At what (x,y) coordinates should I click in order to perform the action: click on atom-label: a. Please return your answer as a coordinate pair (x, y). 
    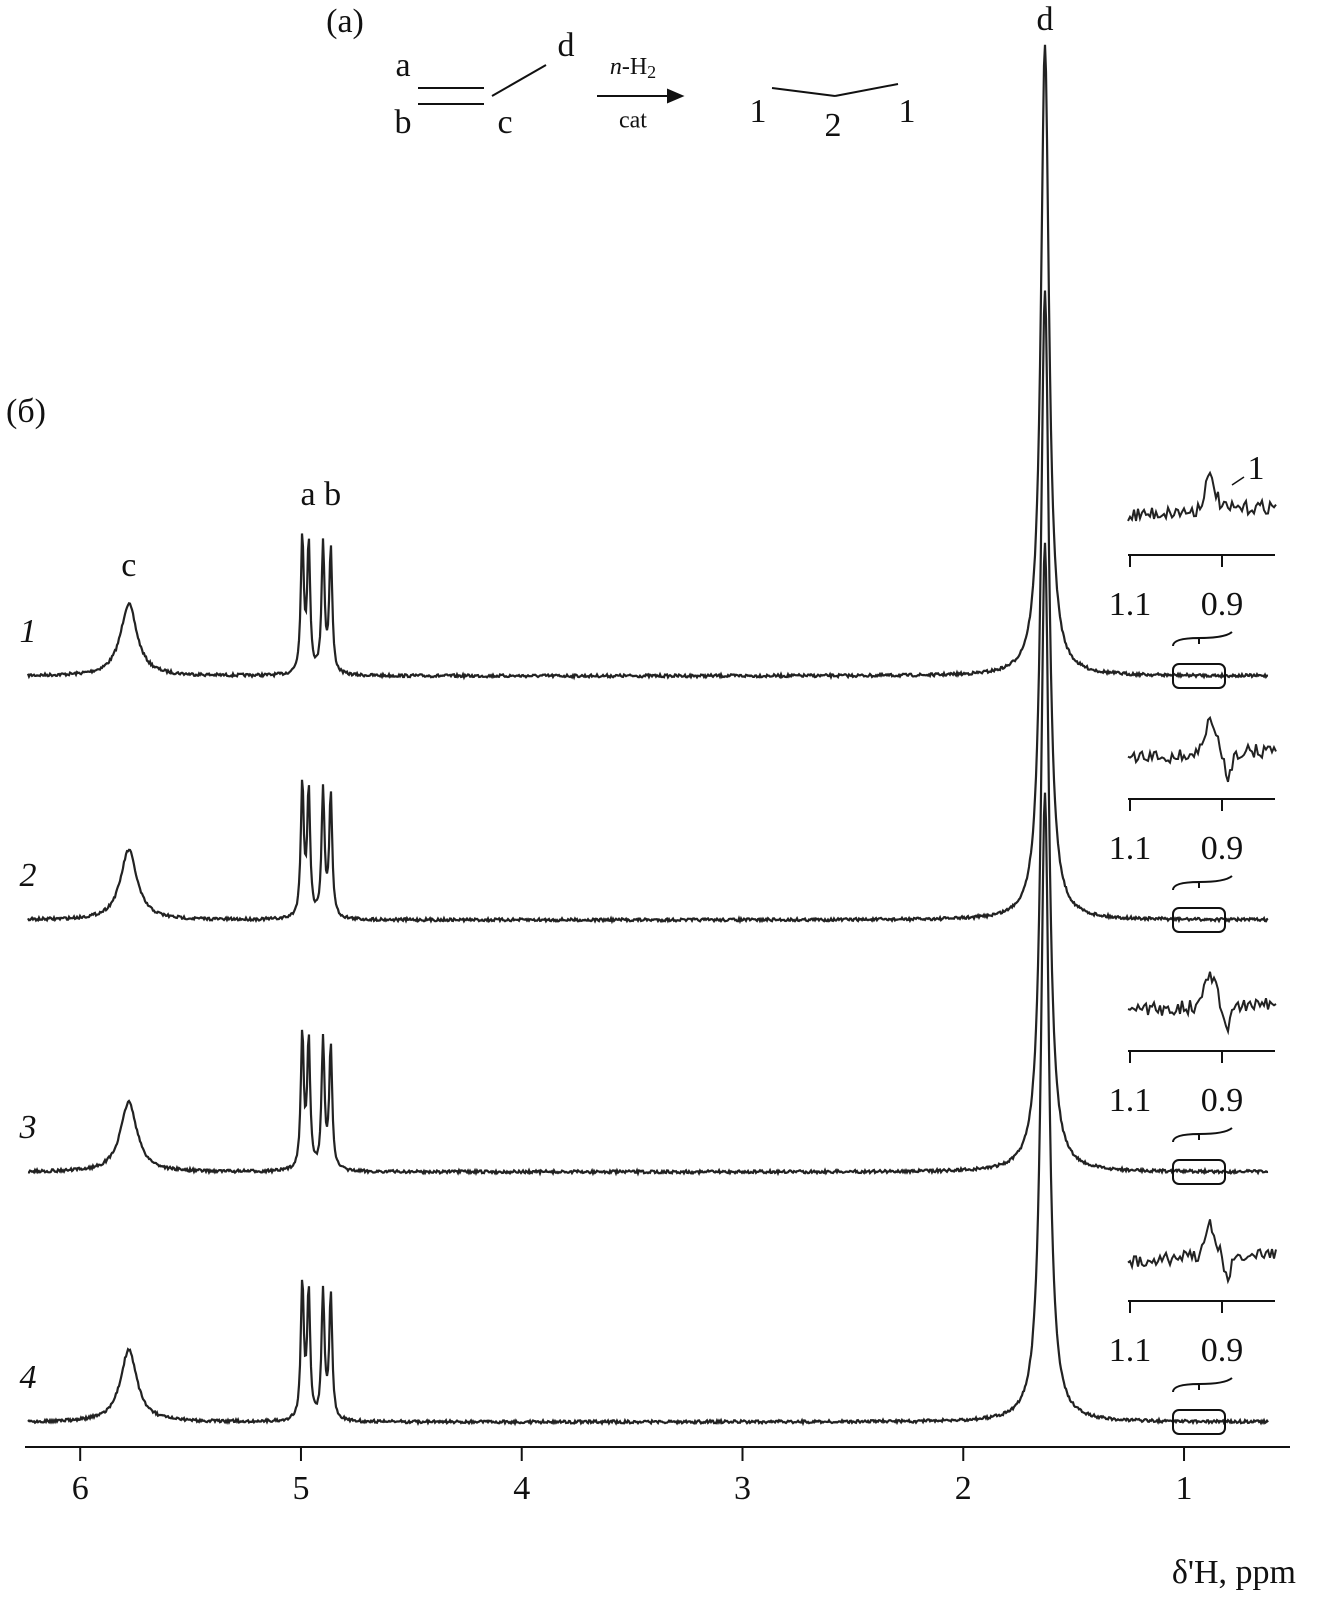
    Looking at the image, I should click on (402, 65).